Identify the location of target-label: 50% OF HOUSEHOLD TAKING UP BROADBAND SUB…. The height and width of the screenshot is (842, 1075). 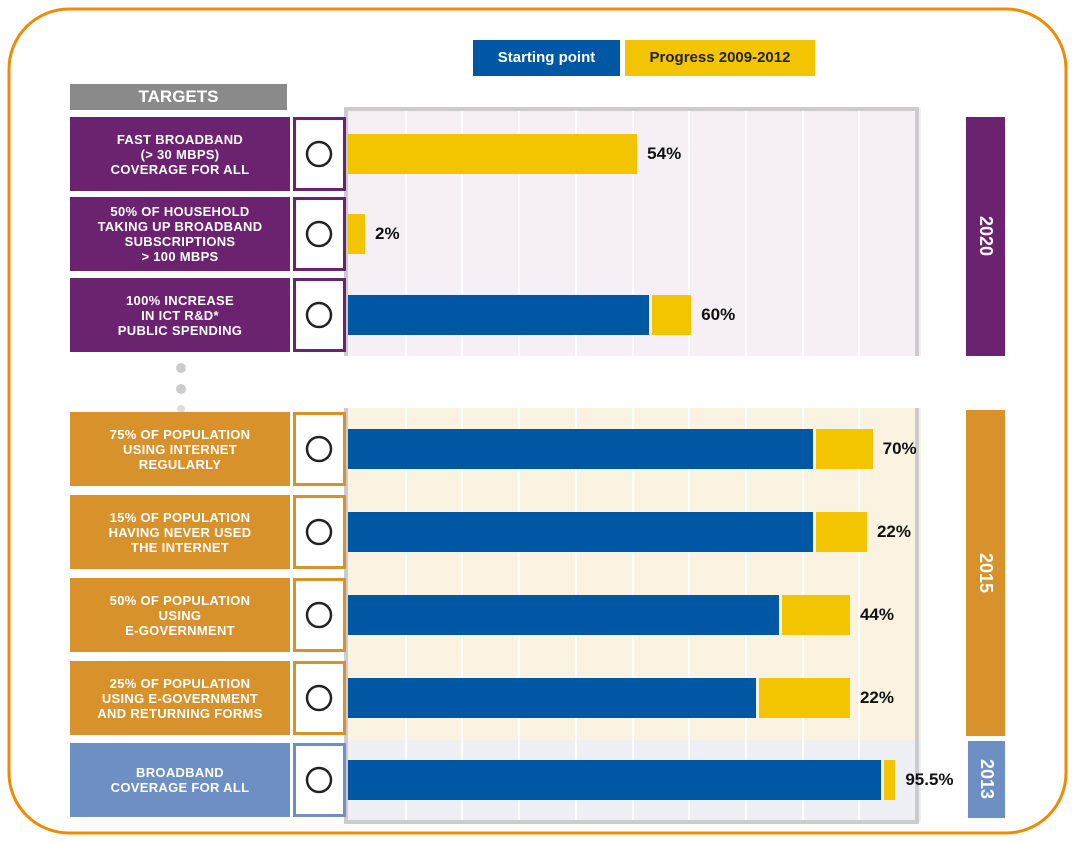
(180, 234).